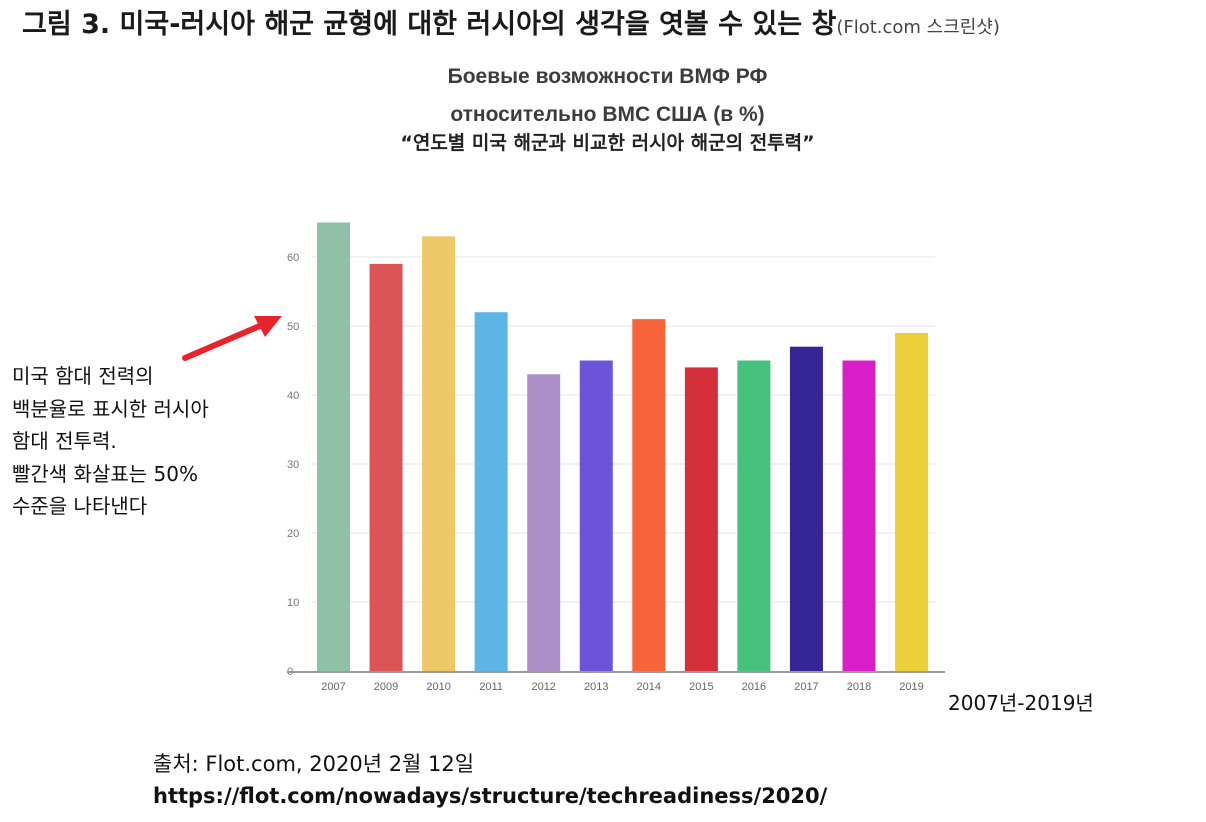 The width and height of the screenshot is (1206, 822). What do you see at coordinates (293, 603) in the screenshot?
I see `y-tick-label: 10` at bounding box center [293, 603].